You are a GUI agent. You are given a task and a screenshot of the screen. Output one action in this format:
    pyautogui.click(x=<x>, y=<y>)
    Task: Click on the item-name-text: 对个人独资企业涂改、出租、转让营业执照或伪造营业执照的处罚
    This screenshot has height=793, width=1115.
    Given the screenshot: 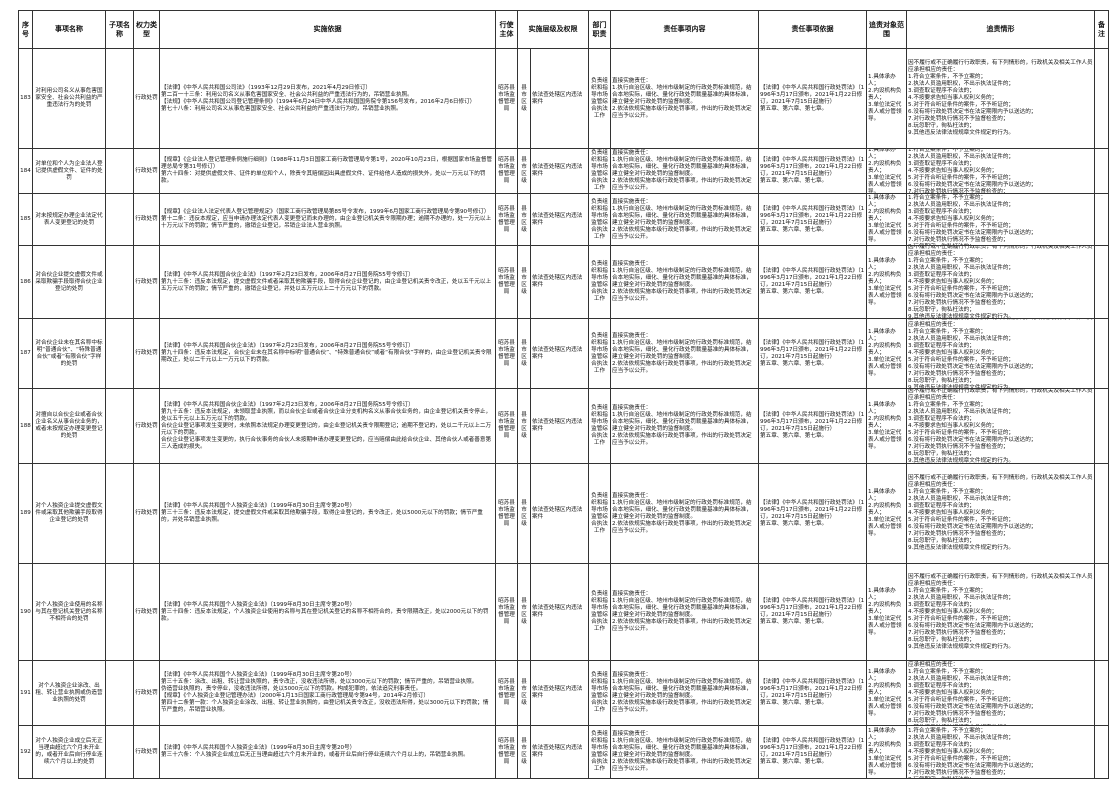 What is the action you would take?
    pyautogui.click(x=69, y=692)
    